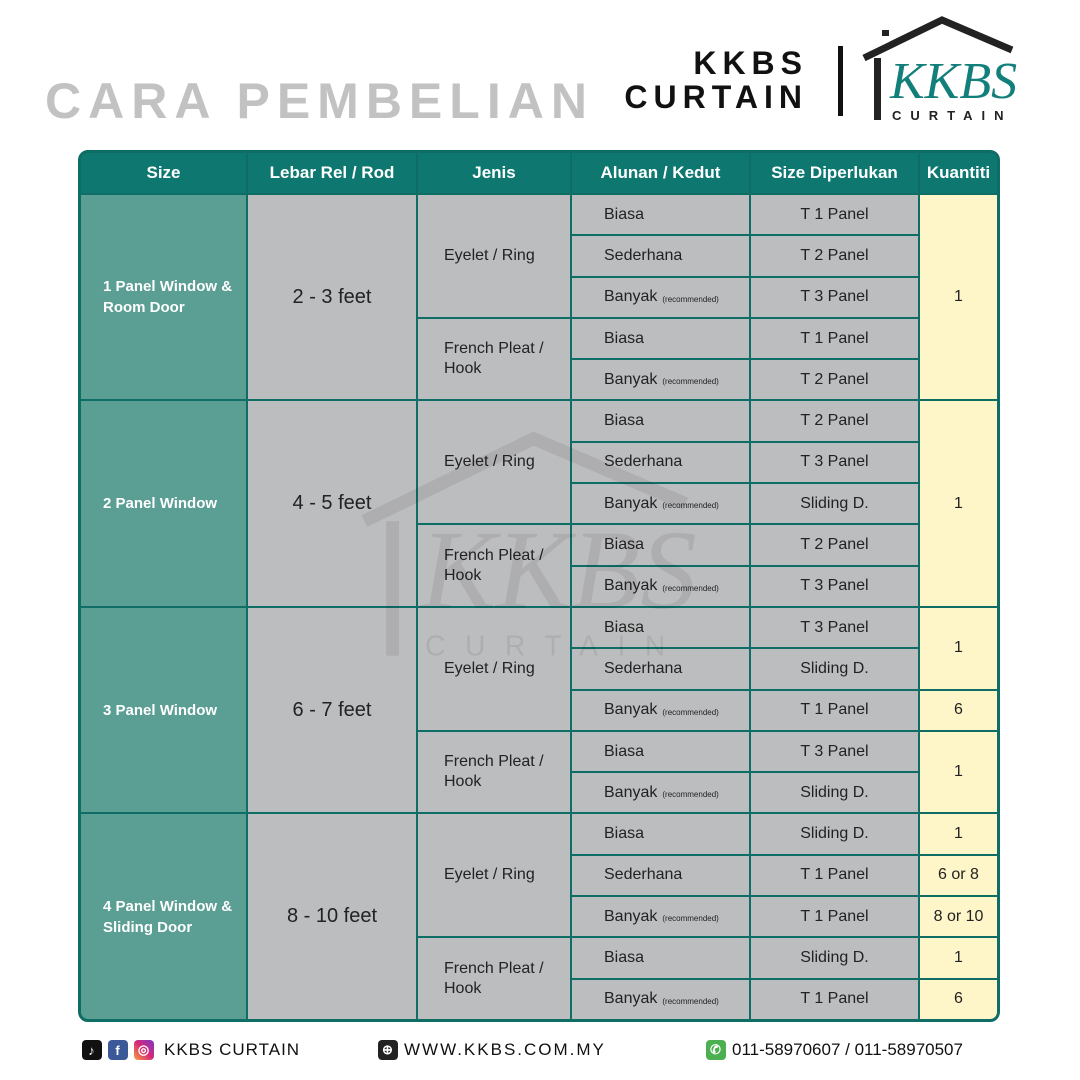  I want to click on website-link: WWW.KKBS.COM.MY, so click(505, 1049).